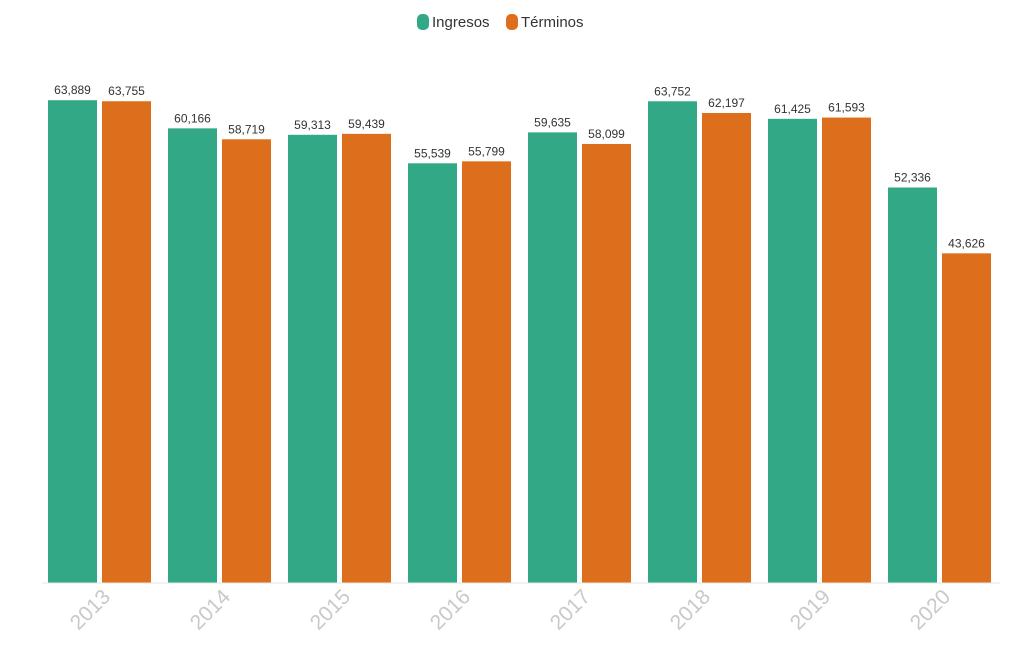 The height and width of the screenshot is (650, 1026). I want to click on bar-ingresos-2017, so click(552, 358).